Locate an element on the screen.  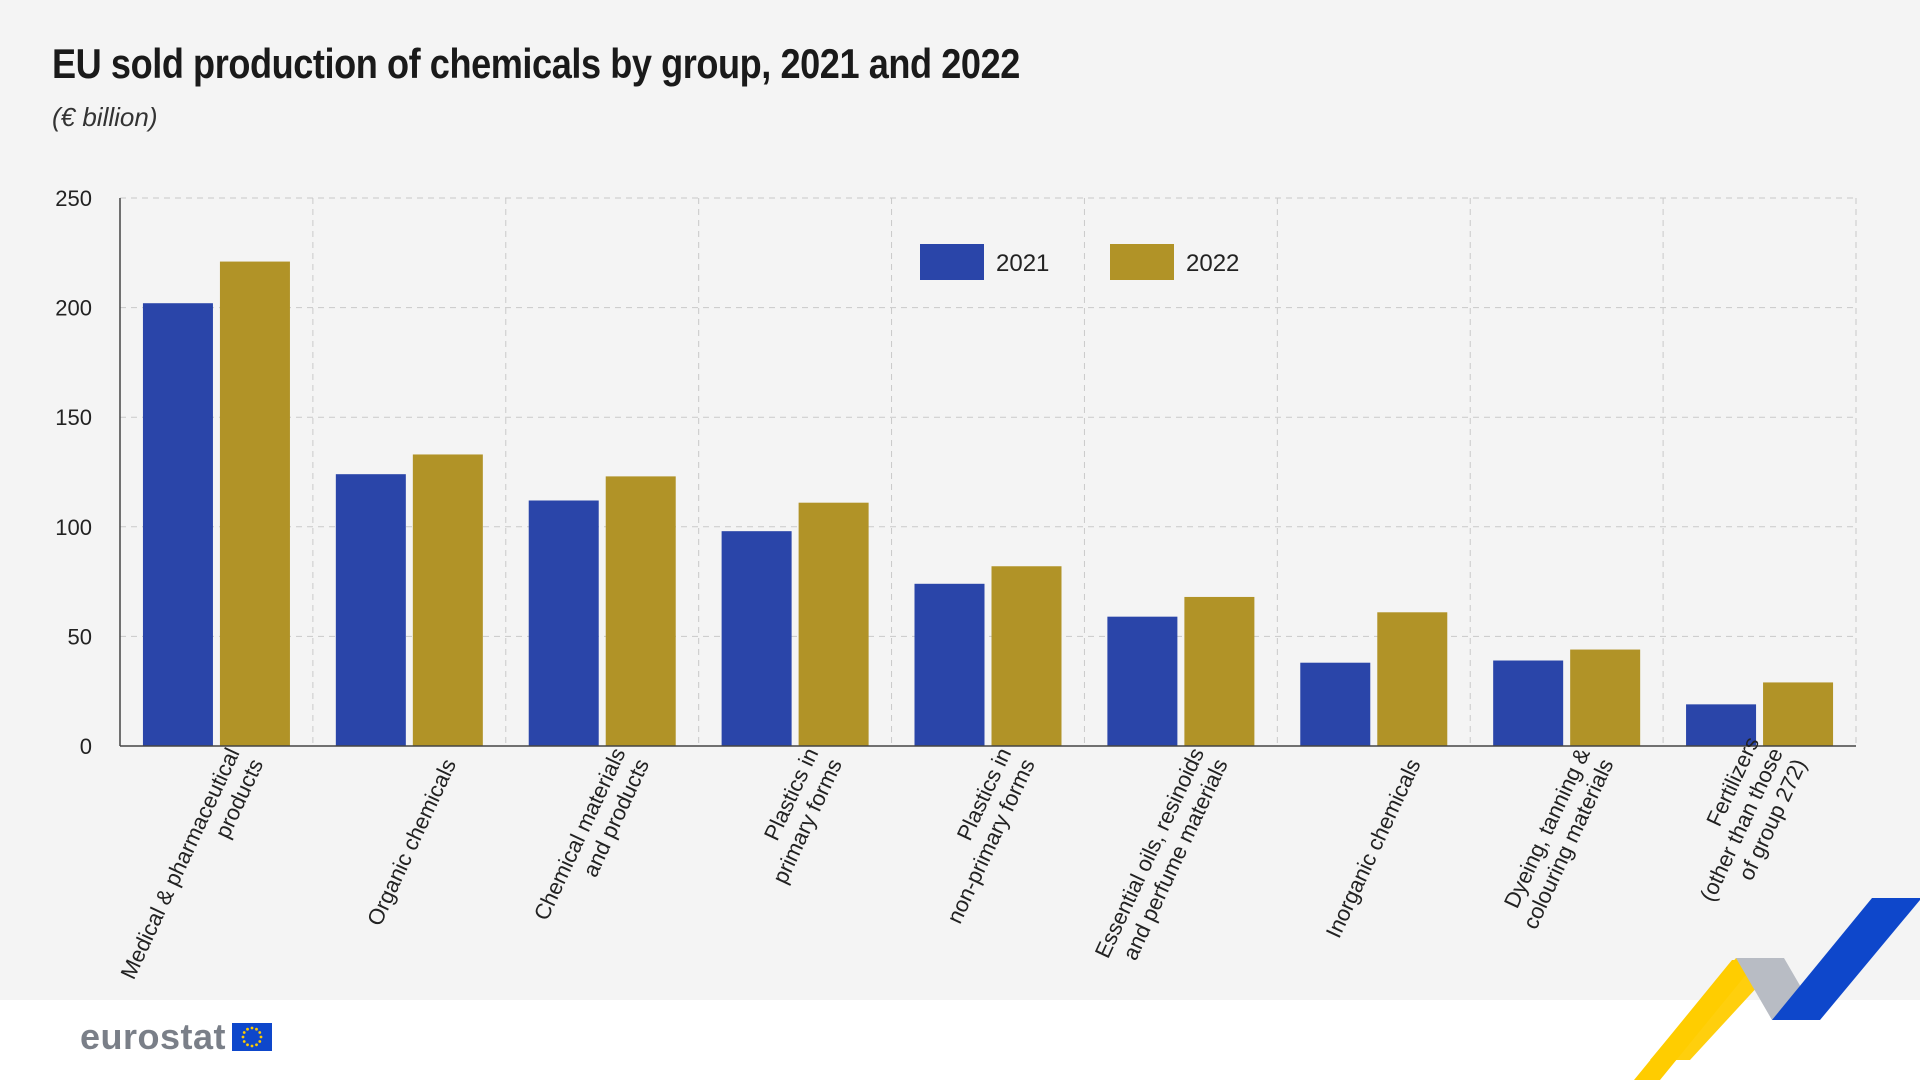
logo-text: eurostat is located at coordinates (153, 1036).